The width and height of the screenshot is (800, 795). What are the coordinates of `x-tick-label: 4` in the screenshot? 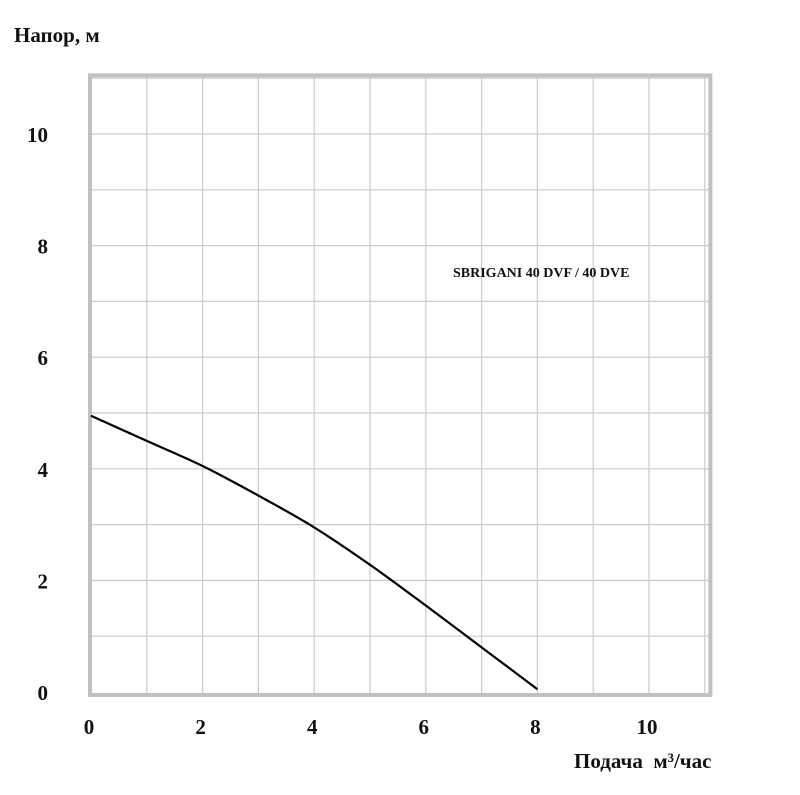 It's located at (312, 727).